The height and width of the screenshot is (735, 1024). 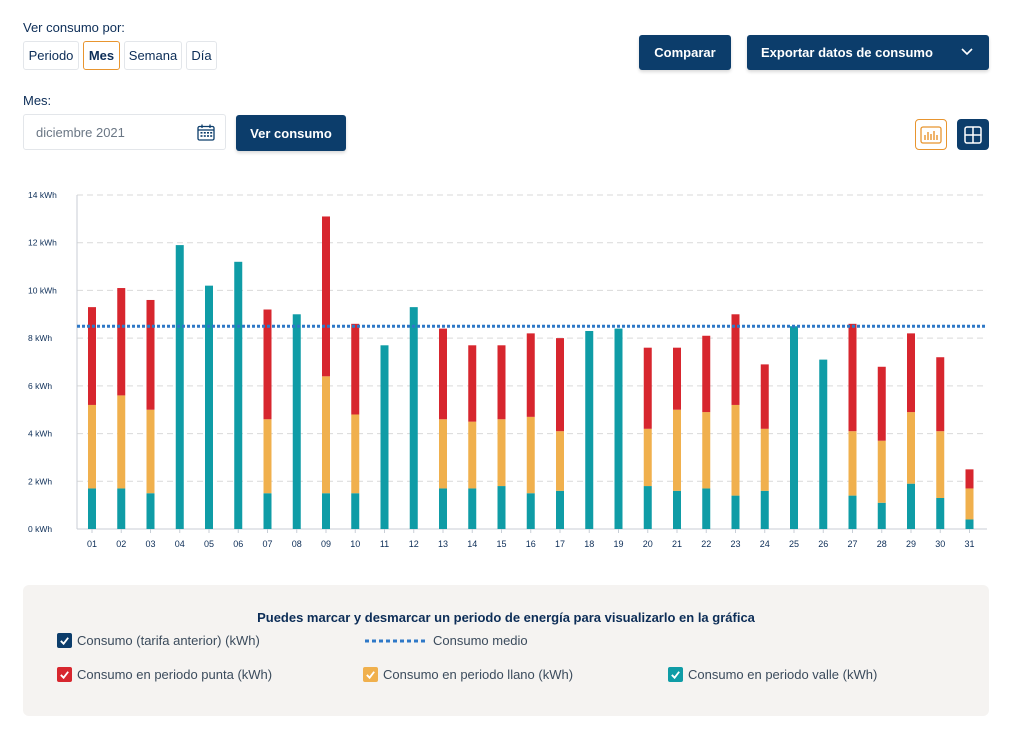 What do you see at coordinates (384, 544) in the screenshot?
I see `x-tick-label: 11` at bounding box center [384, 544].